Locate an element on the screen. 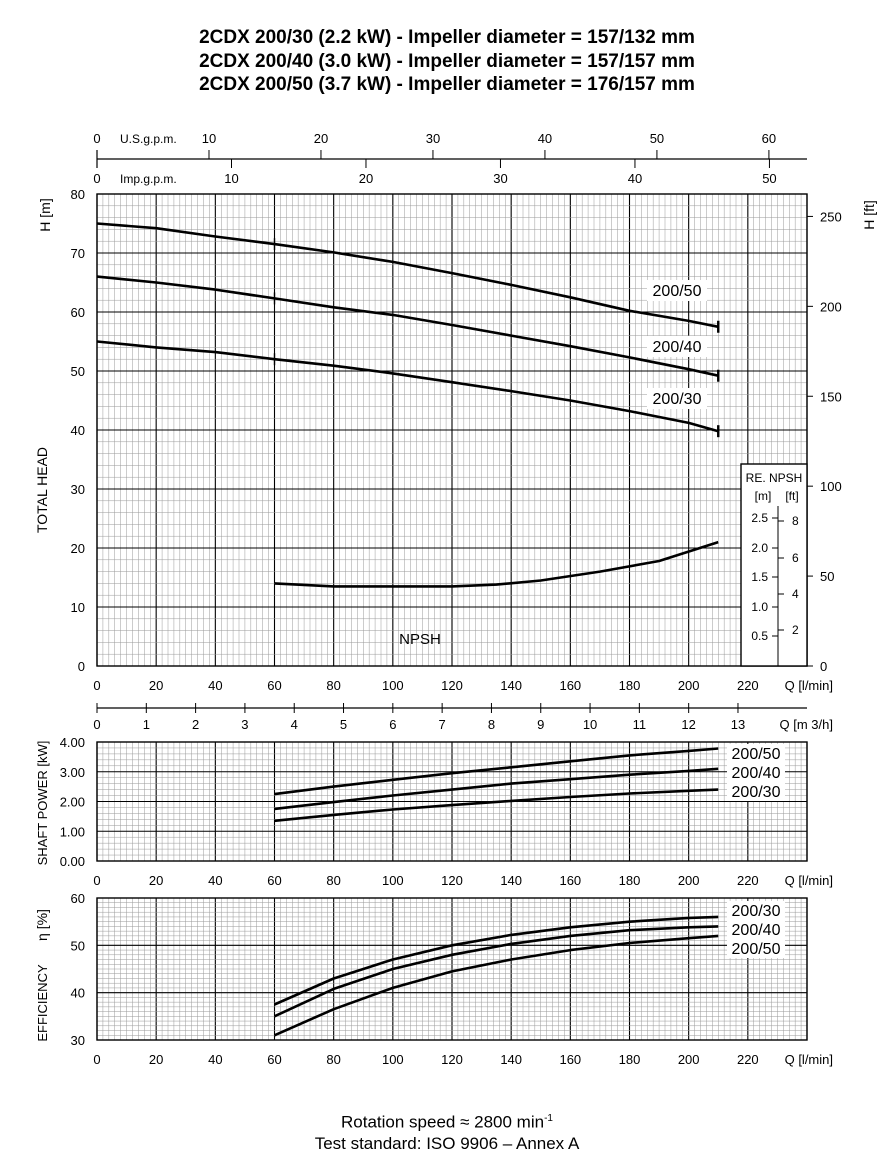 The width and height of the screenshot is (894, 1171). m3h-tick-label: 9 is located at coordinates (540, 724).